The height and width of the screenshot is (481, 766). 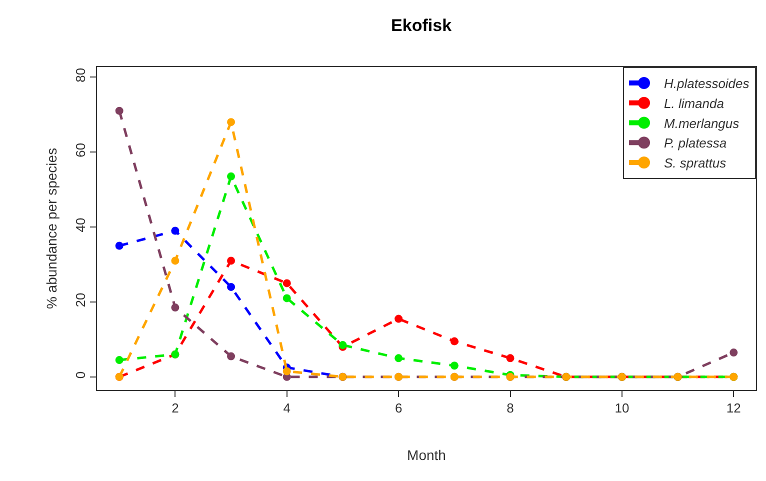 I want to click on y-tick-label: 60, so click(x=80, y=150).